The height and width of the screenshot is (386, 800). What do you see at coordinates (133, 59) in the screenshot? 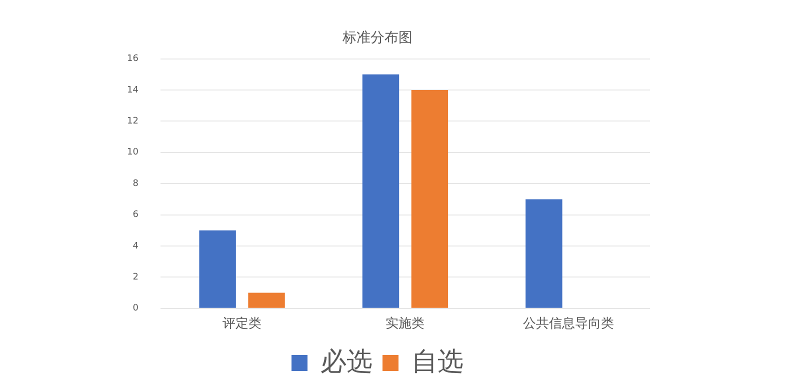
I see `y-tick-label: 16` at bounding box center [133, 59].